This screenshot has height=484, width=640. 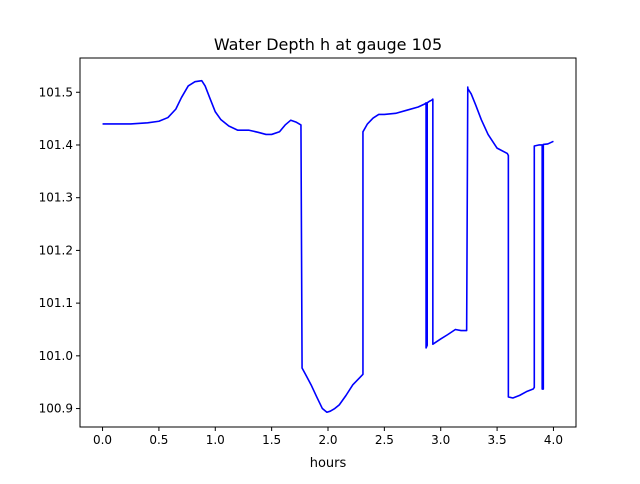 What do you see at coordinates (102, 440) in the screenshot?
I see `x-tick-label: 0.0` at bounding box center [102, 440].